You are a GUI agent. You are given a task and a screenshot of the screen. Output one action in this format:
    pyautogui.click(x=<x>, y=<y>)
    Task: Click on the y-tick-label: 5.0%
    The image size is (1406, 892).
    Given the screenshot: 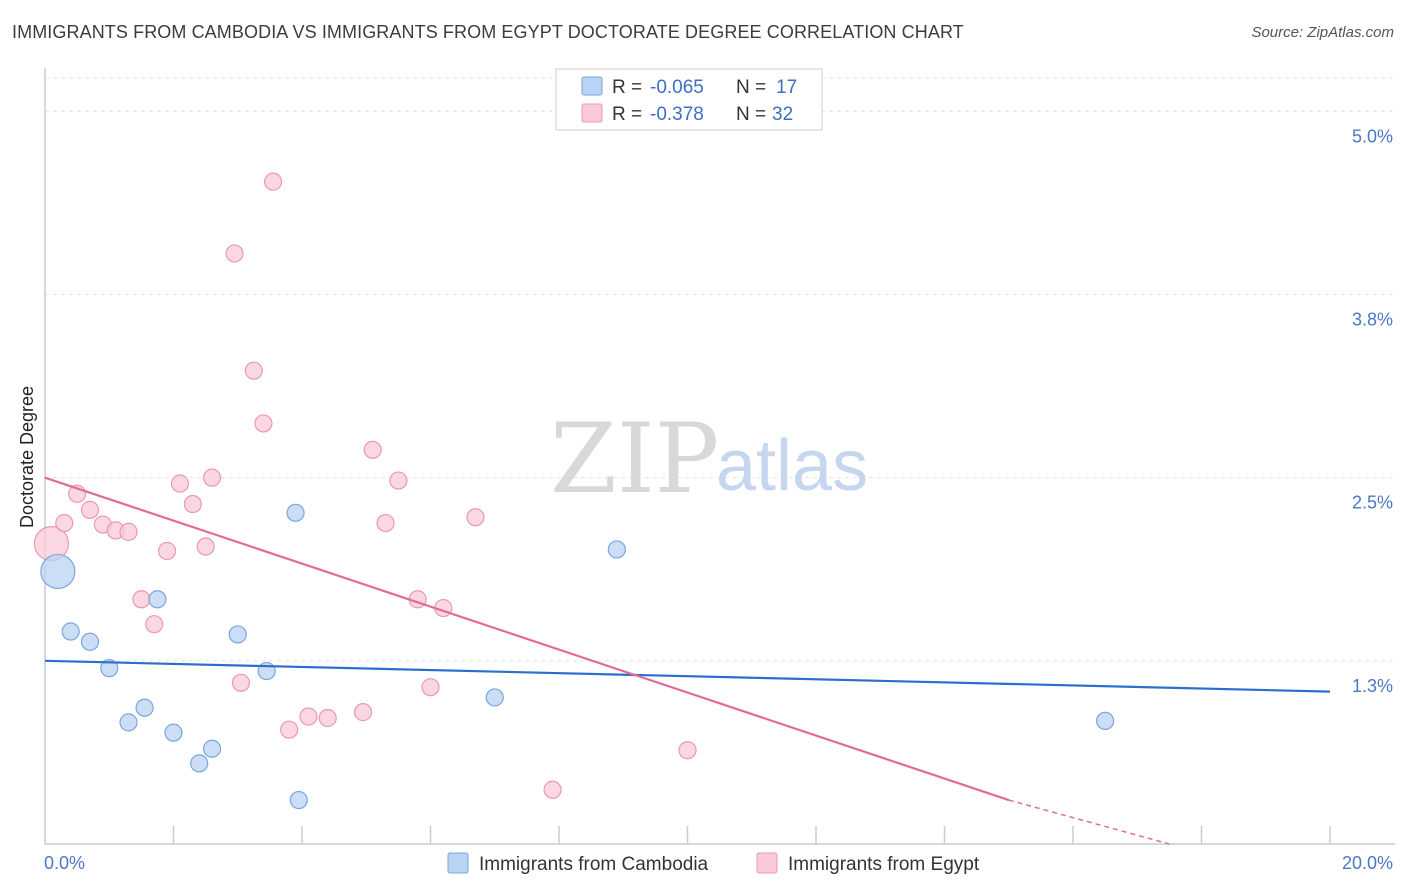 What is the action you would take?
    pyautogui.click(x=1372, y=136)
    